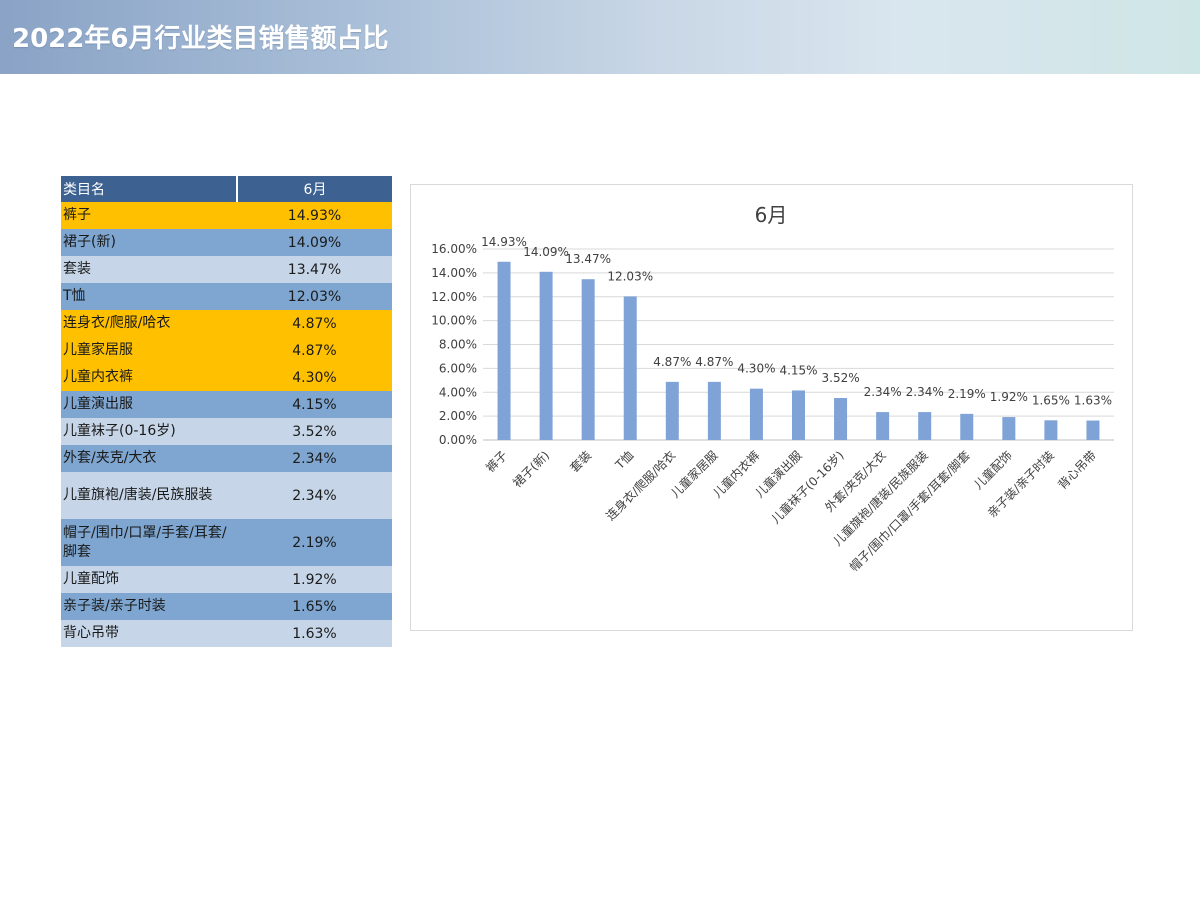 This screenshot has width=1200, height=900. Describe the element at coordinates (200, 39) in the screenshot. I see `page-title: 2022年6月行业类目销售额占比` at that location.